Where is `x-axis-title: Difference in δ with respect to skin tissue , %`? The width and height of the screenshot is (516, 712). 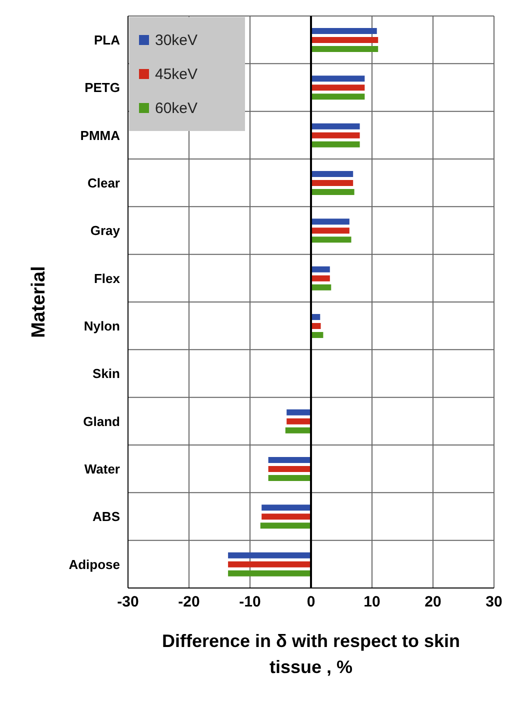
x-axis-title: Difference in δ with respect to skin tissue , % is located at coordinates (311, 654).